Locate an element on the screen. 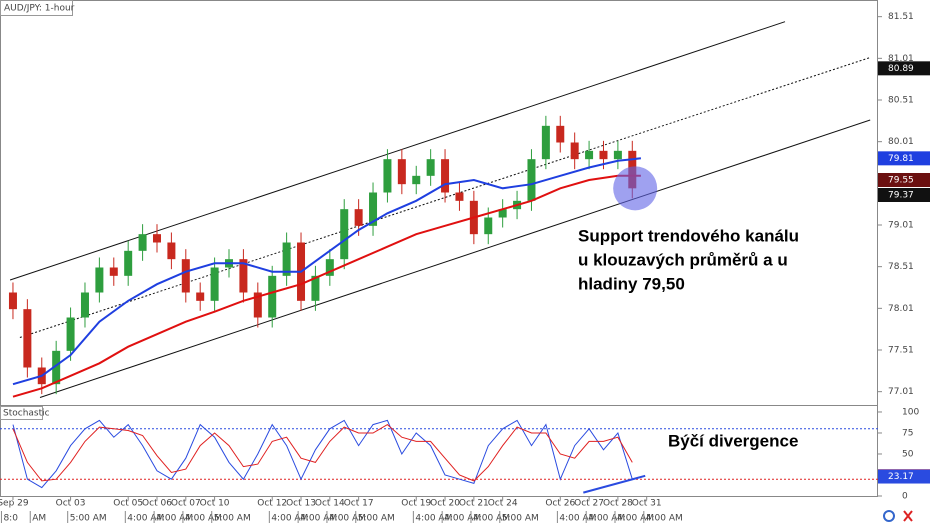 The width and height of the screenshot is (930, 530). x-tick-label: Oct 06 is located at coordinates (157, 504).